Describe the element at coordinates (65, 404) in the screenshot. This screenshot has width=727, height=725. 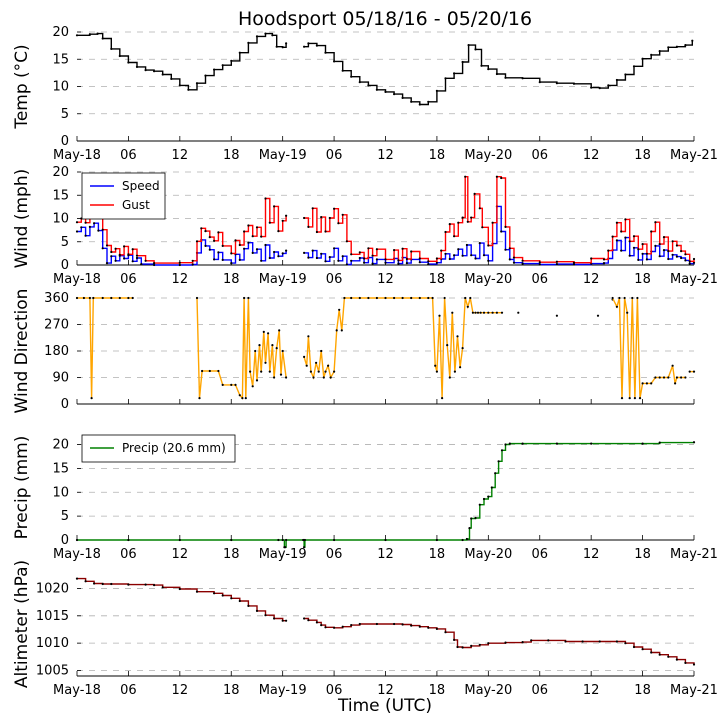
I see `direction-ytick-label: 0` at that location.